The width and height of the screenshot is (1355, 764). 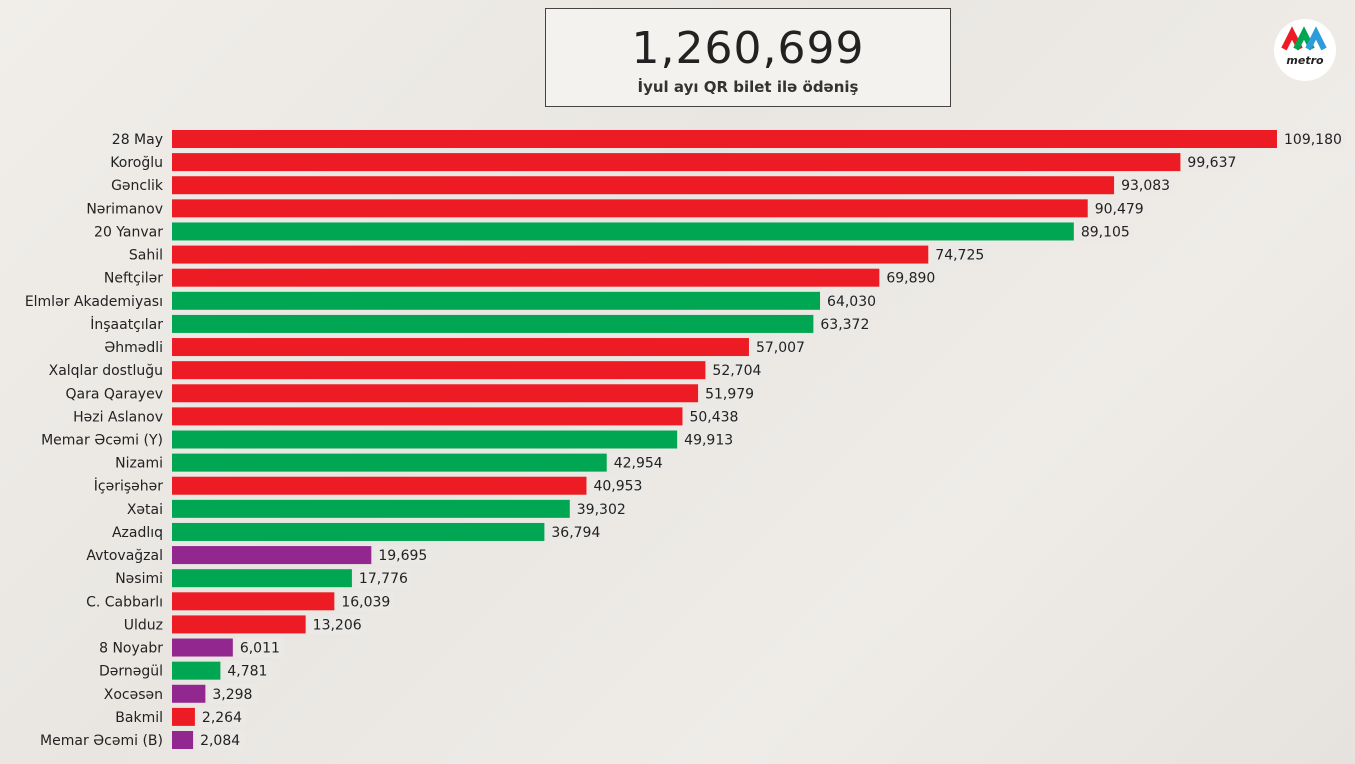 I want to click on category-label: İnşaatçılar, so click(x=126, y=324).